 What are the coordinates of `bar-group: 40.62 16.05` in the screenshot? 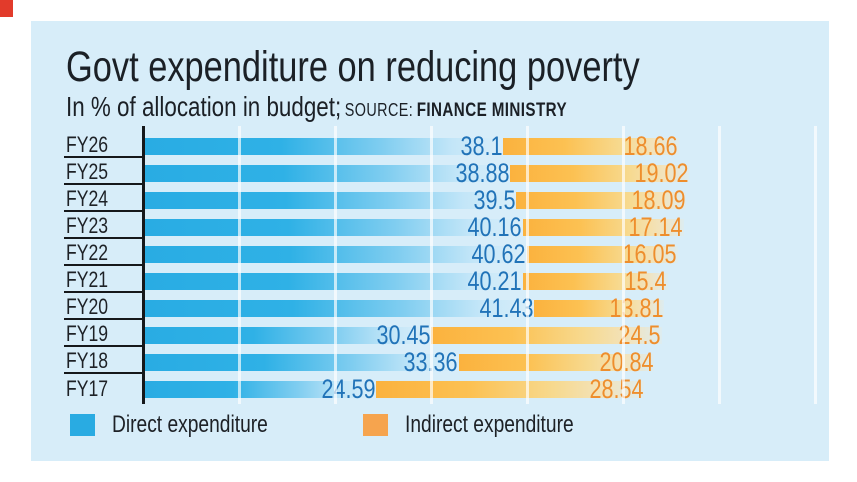 It's located at (411, 254).